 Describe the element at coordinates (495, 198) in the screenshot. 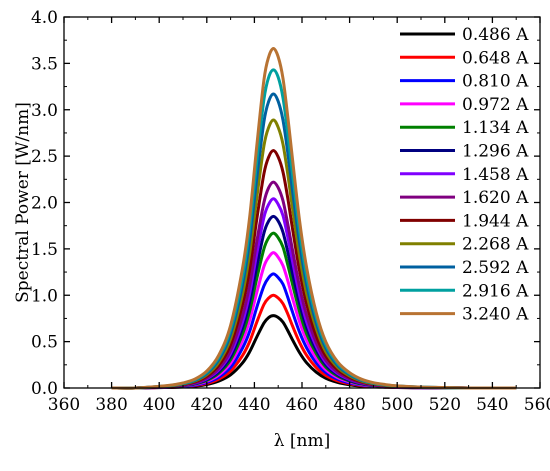

I see `legend-label-8: 1.620 A` at that location.